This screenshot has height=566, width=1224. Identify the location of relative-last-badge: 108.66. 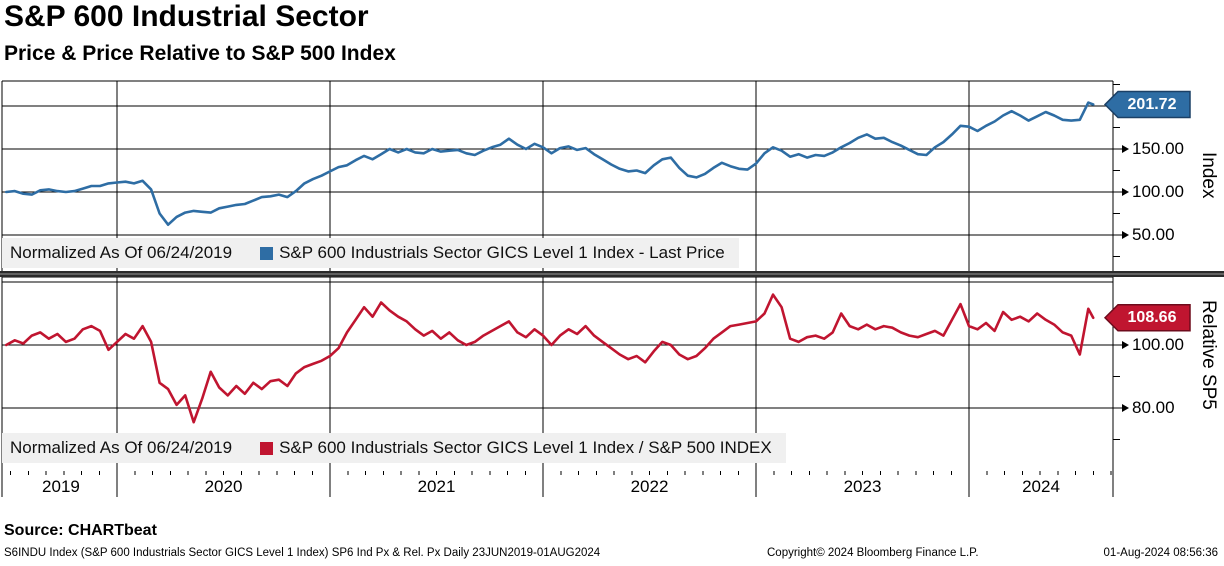
(1152, 317).